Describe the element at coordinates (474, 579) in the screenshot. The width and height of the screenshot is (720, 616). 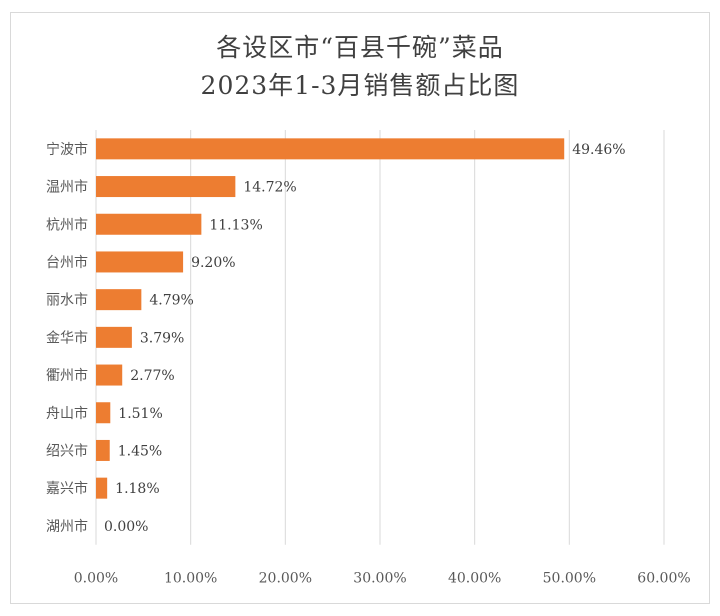
I see `x-tick-label: 40.00%` at that location.